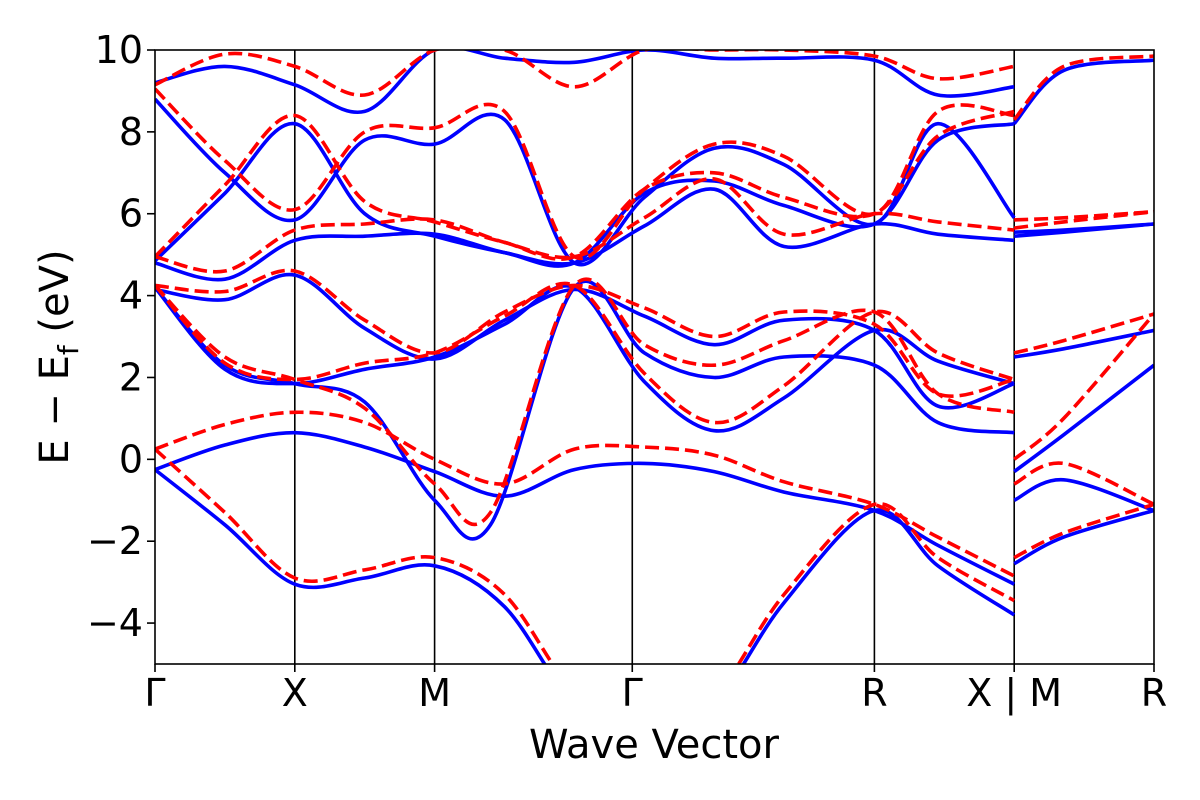 The height and width of the screenshot is (800, 1200). Describe the element at coordinates (131, 214) in the screenshot. I see `y-tick-label: 6` at that location.